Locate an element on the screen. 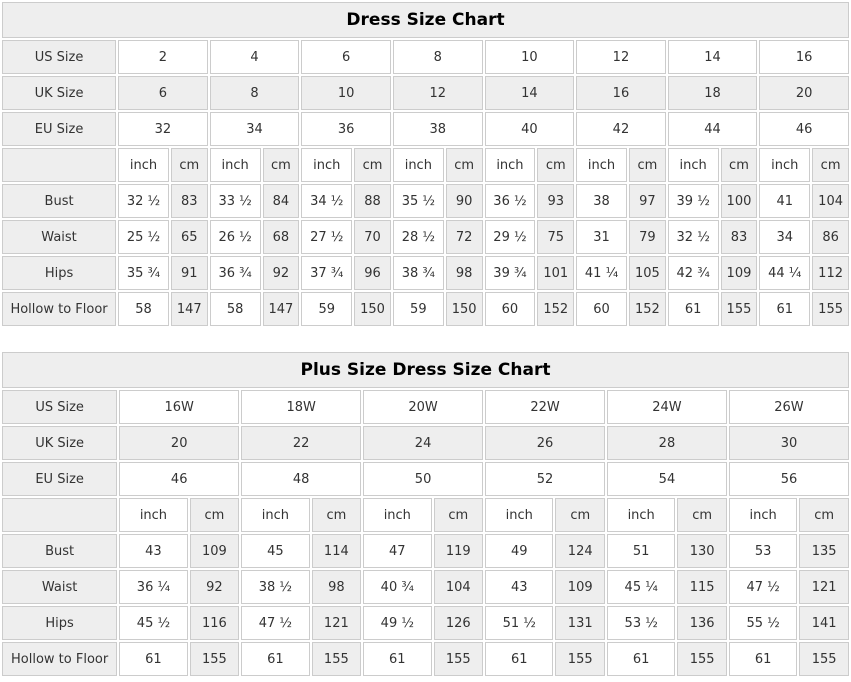 The height and width of the screenshot is (682, 851). measure-cm-cell: 65 is located at coordinates (189, 237).